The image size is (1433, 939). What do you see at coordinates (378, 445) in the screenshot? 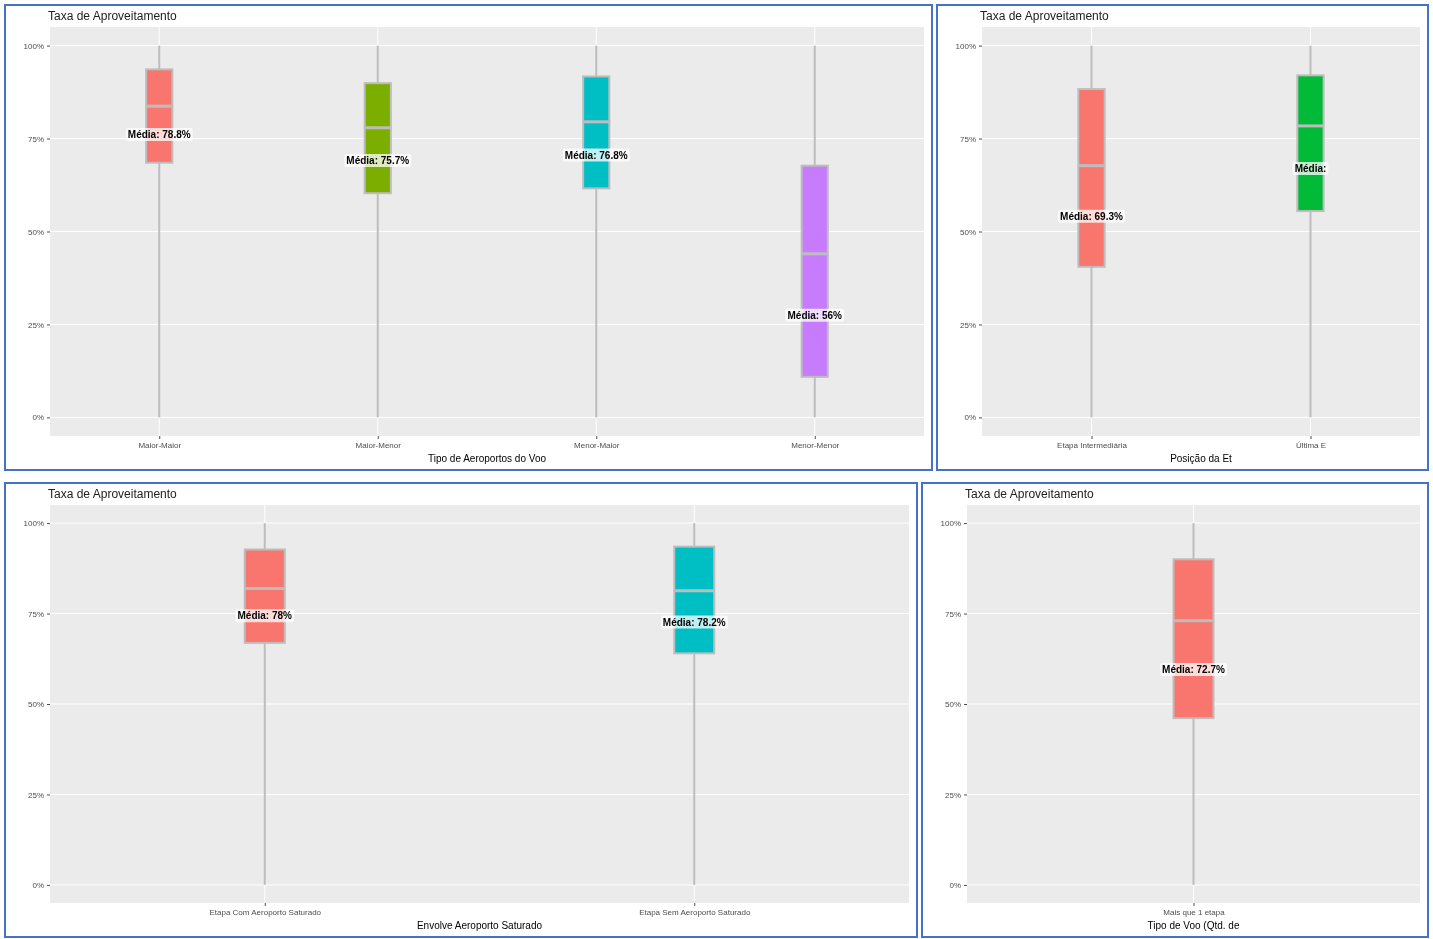
I see `x-tick-label: Maior-Menor` at bounding box center [378, 445].